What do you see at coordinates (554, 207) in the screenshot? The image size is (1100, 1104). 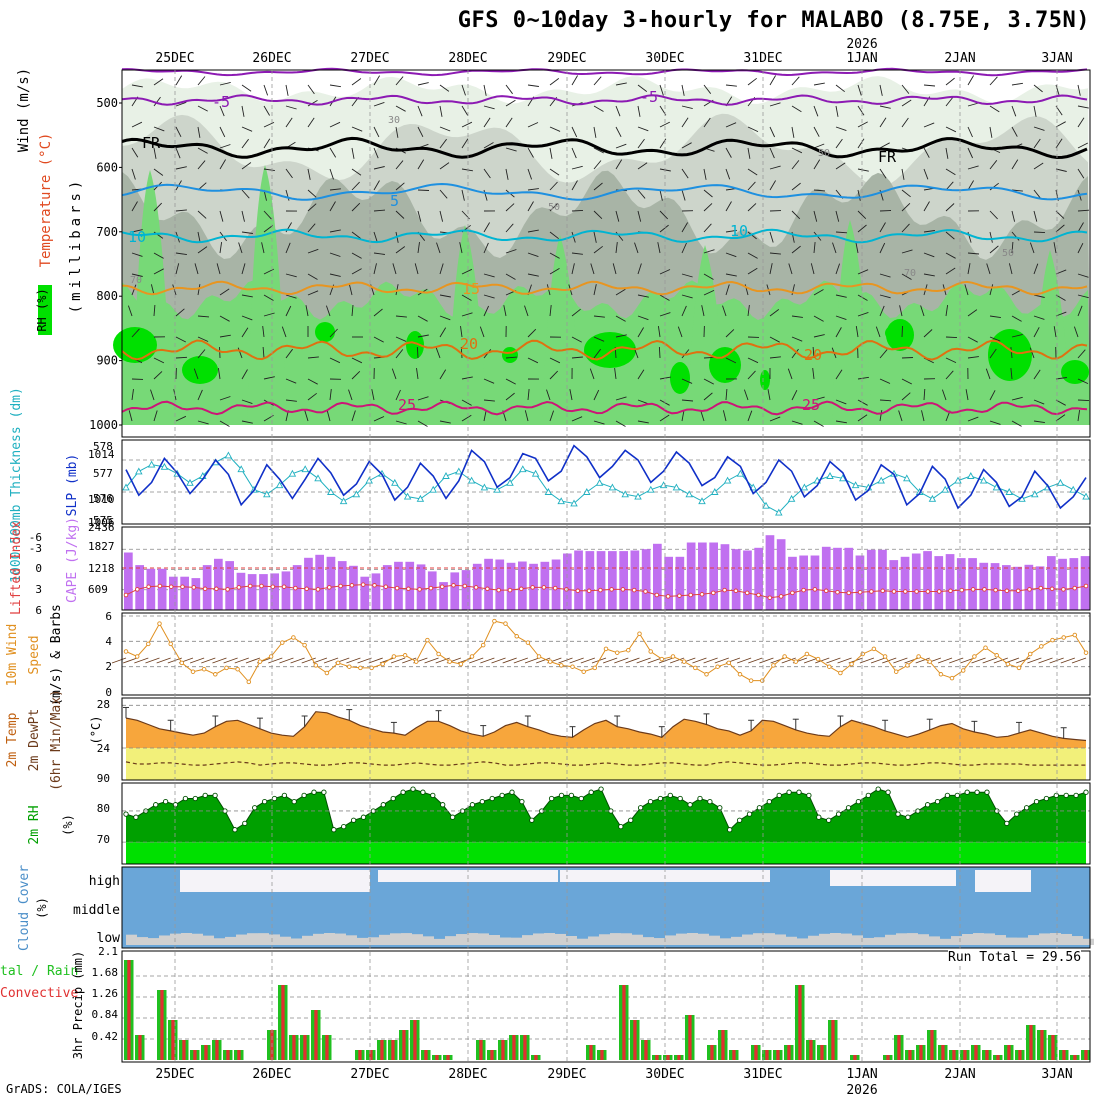 I see `contour-label: 50` at bounding box center [554, 207].